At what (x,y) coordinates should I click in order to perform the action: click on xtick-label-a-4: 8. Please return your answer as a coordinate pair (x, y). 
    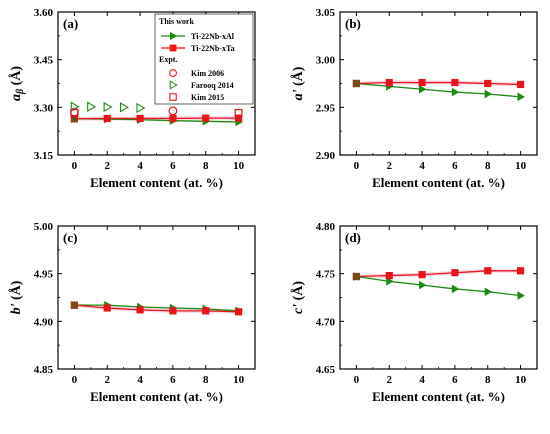
    Looking at the image, I should click on (206, 166).